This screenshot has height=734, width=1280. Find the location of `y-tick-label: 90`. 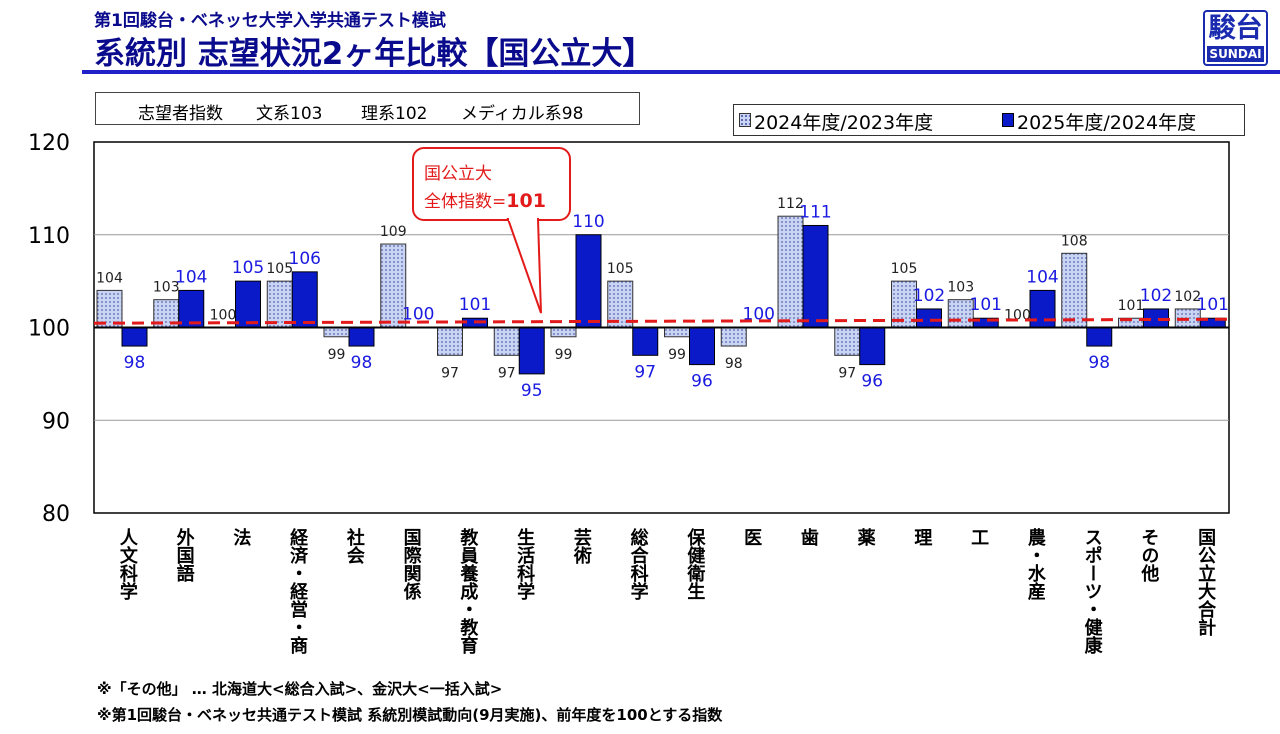

y-tick-label: 90 is located at coordinates (56, 421).